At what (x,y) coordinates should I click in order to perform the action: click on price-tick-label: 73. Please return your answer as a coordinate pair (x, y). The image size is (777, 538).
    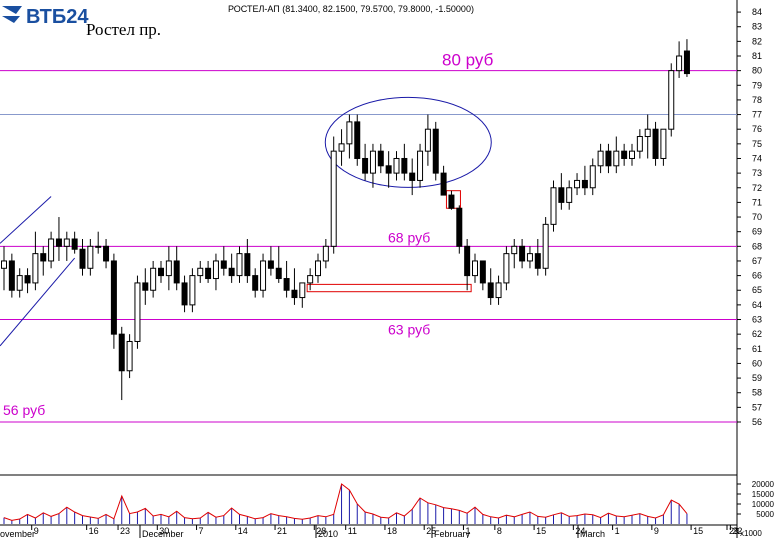
    Looking at the image, I should click on (757, 173).